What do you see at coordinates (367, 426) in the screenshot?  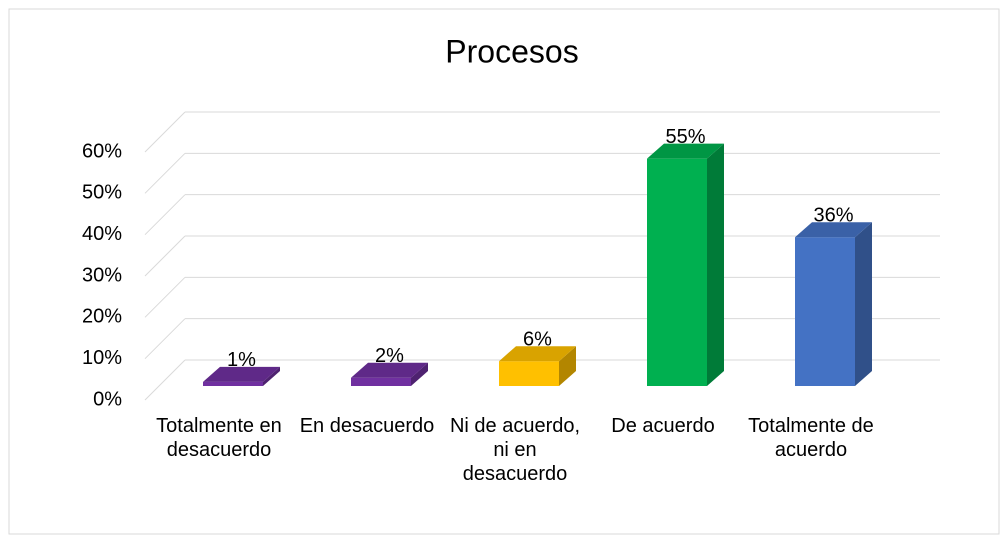 I see `x-tick-label: En desacuerdo` at bounding box center [367, 426].